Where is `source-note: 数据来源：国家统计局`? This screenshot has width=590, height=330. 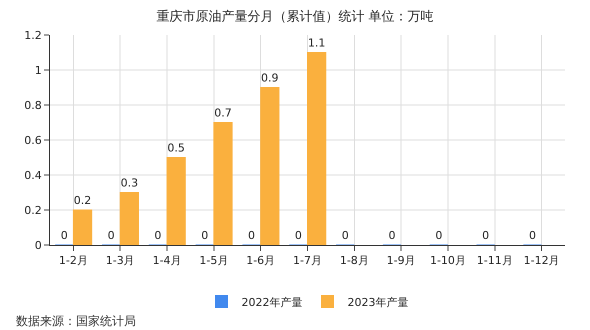
source-note: 数据来源：国家统计局 is located at coordinates (76, 321).